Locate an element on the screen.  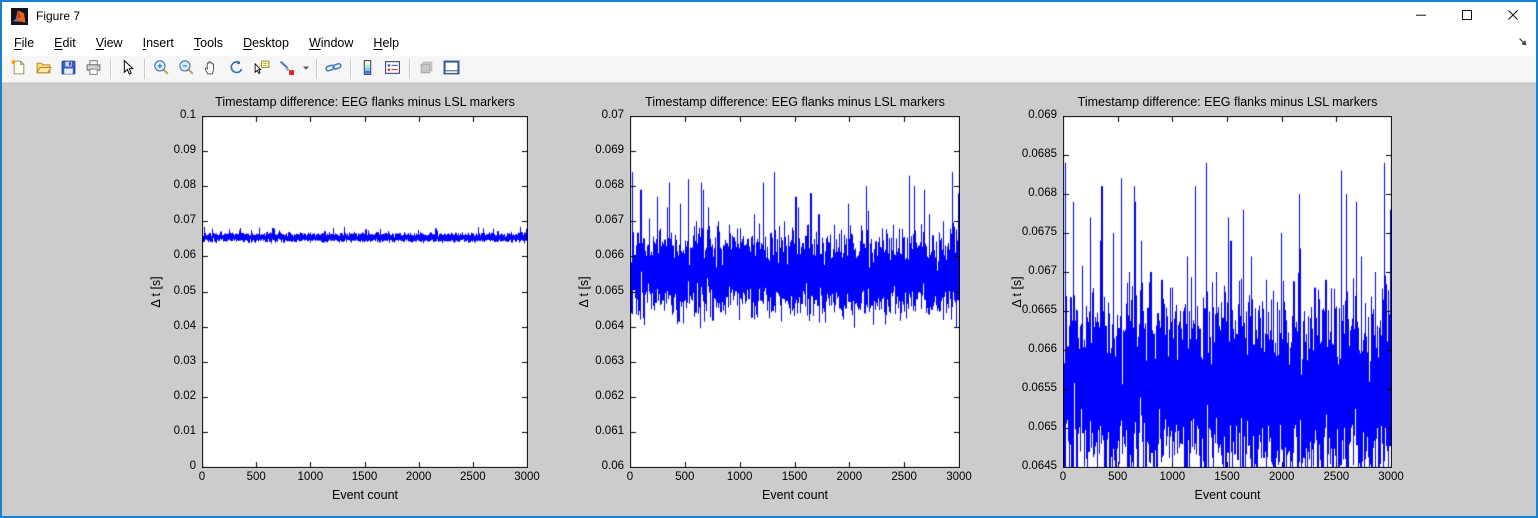
save-figure-icon is located at coordinates (68, 69).